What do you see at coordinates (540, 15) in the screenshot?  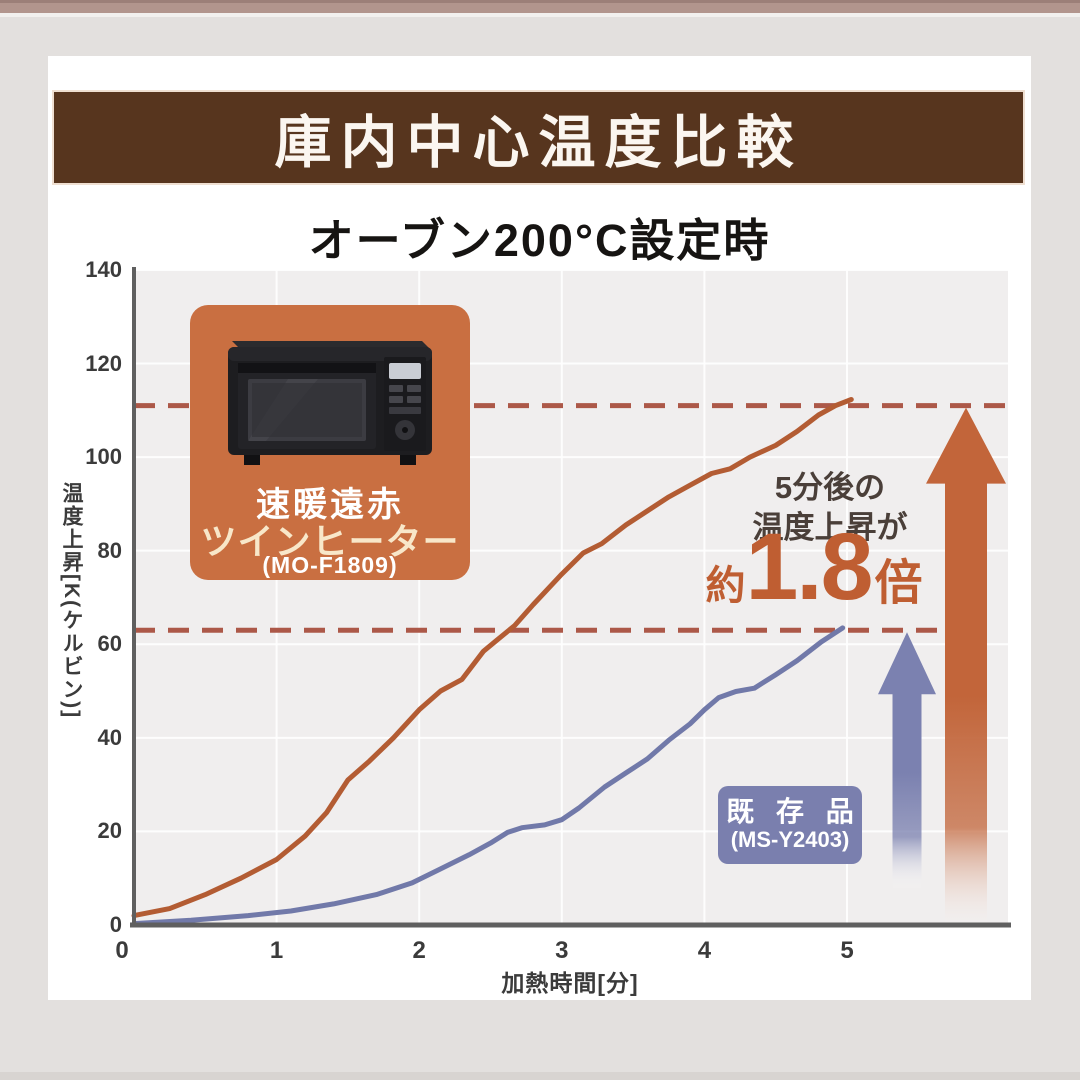 I see `top-strip-highlight` at bounding box center [540, 15].